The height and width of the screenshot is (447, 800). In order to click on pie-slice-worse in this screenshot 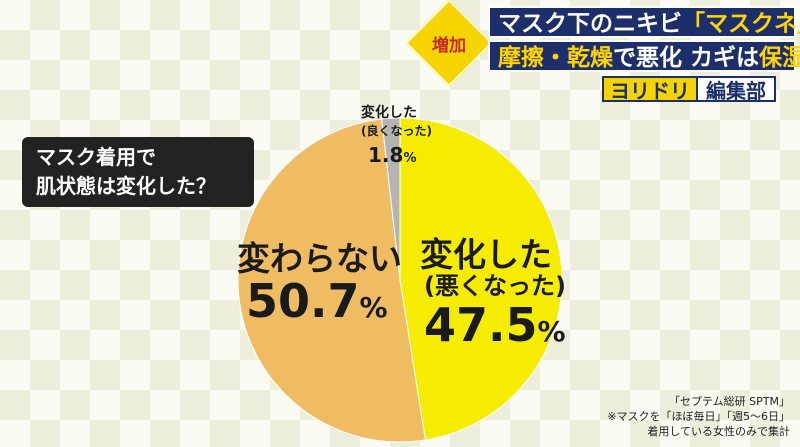, I will do `click(481, 279)`.